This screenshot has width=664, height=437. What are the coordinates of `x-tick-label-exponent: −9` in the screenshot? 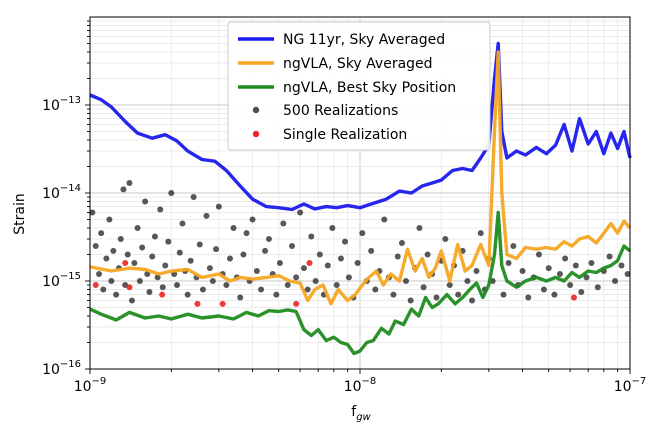 It's located at (99, 381).